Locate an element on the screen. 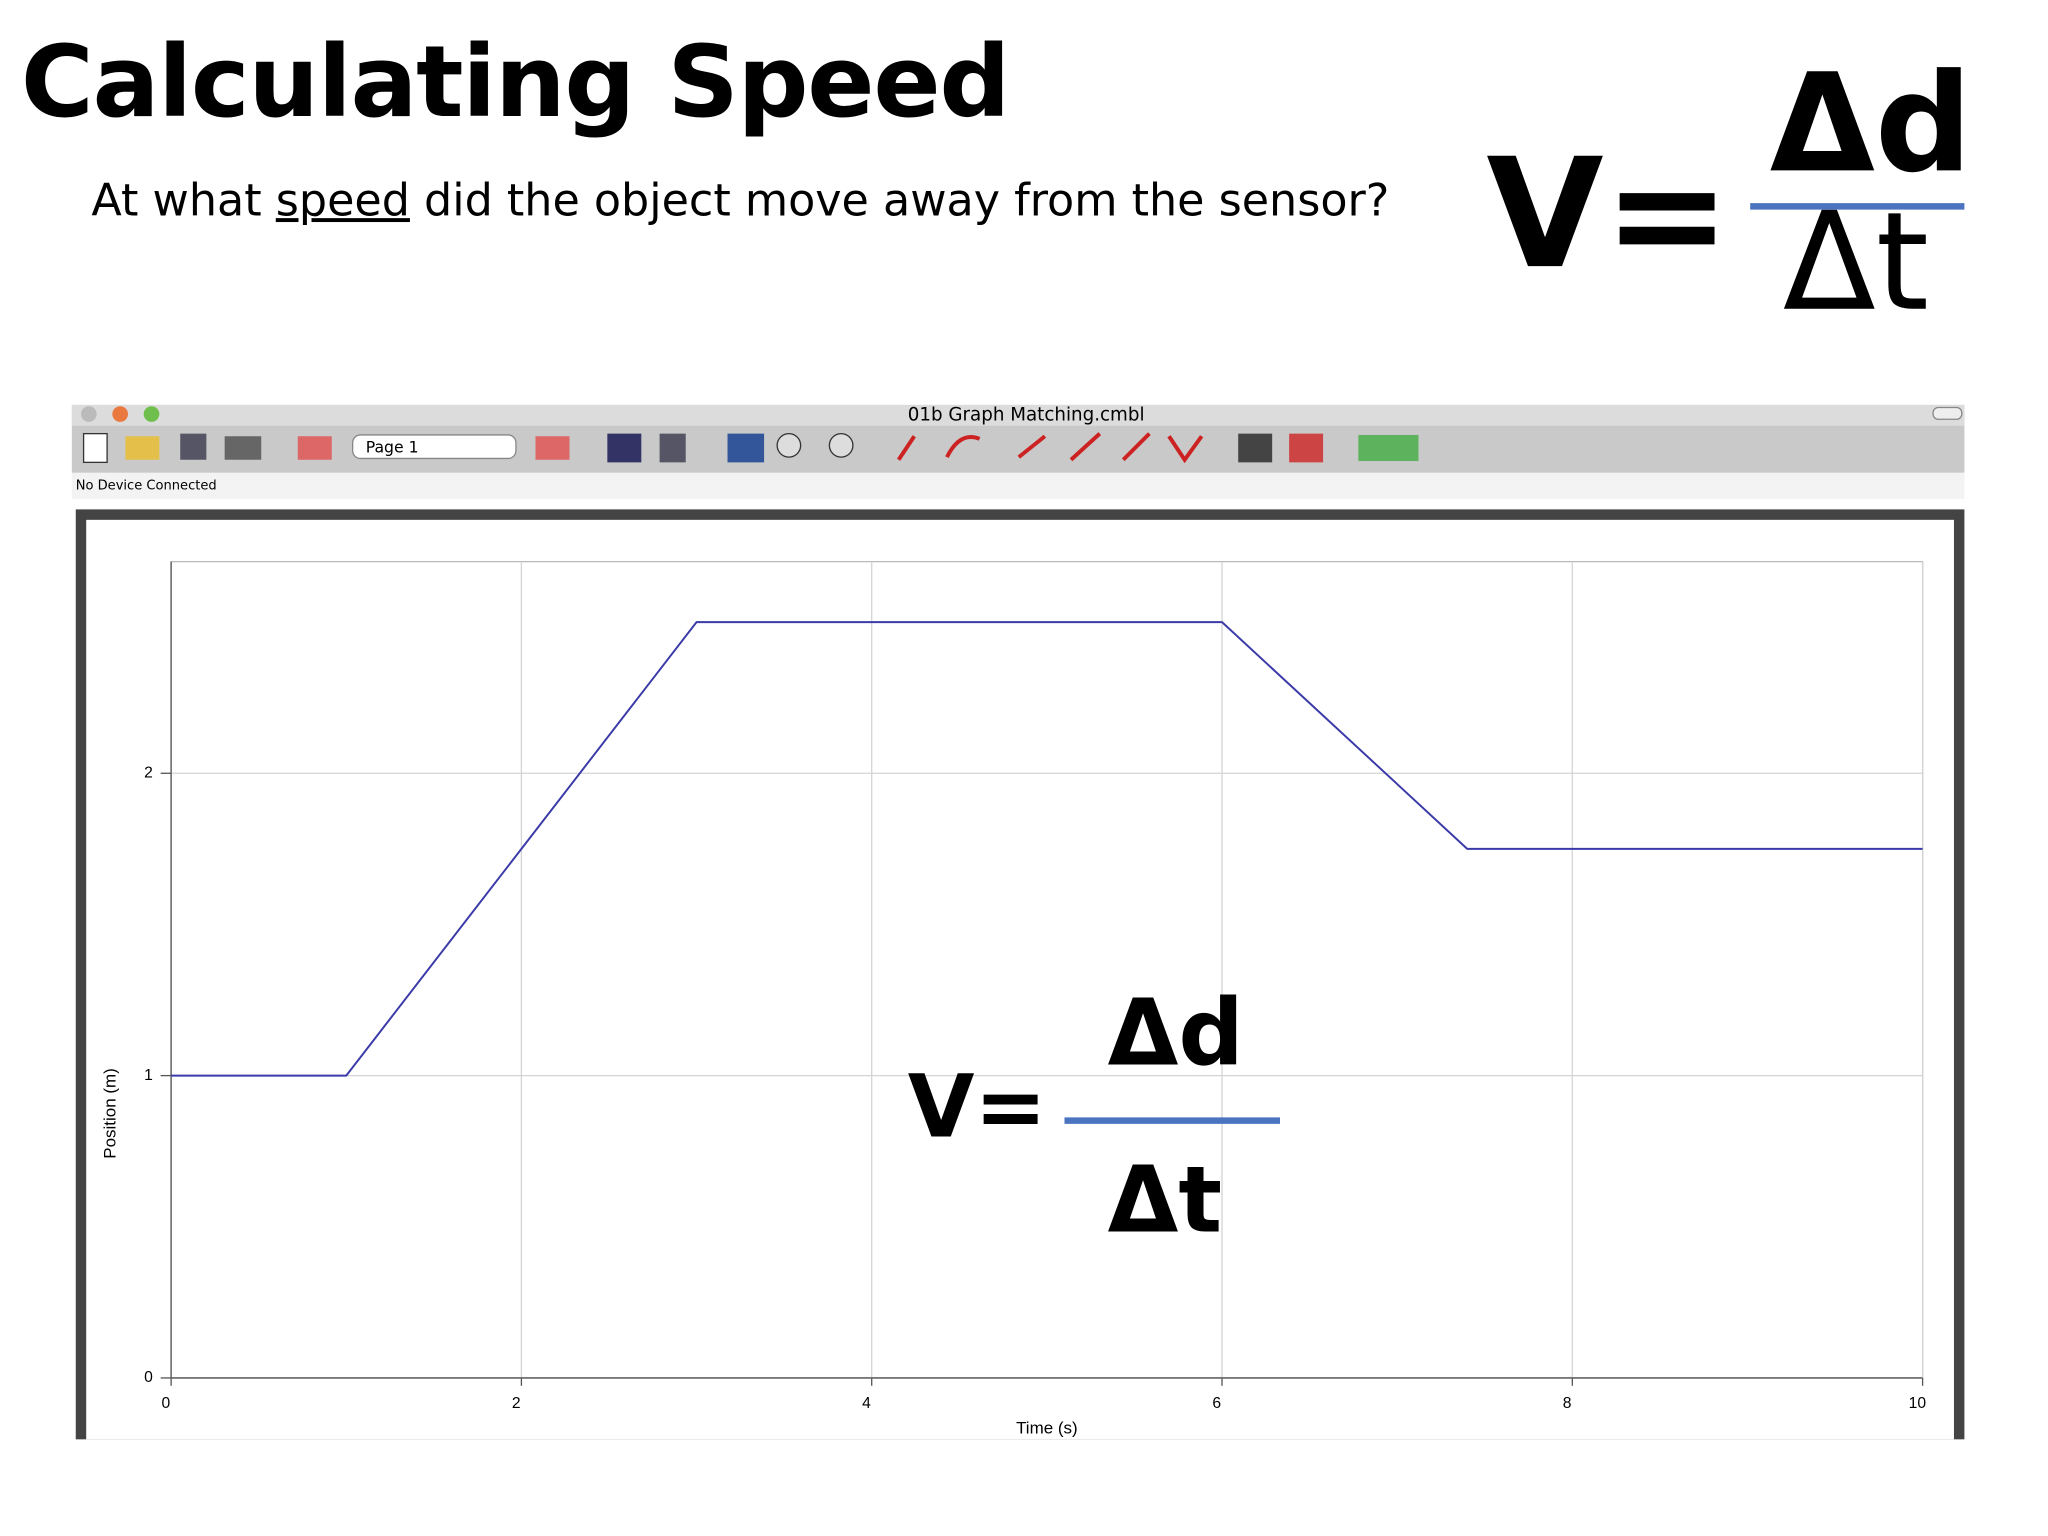 The width and height of the screenshot is (2048, 1536). x-tick-label: 0 is located at coordinates (166, 1403).